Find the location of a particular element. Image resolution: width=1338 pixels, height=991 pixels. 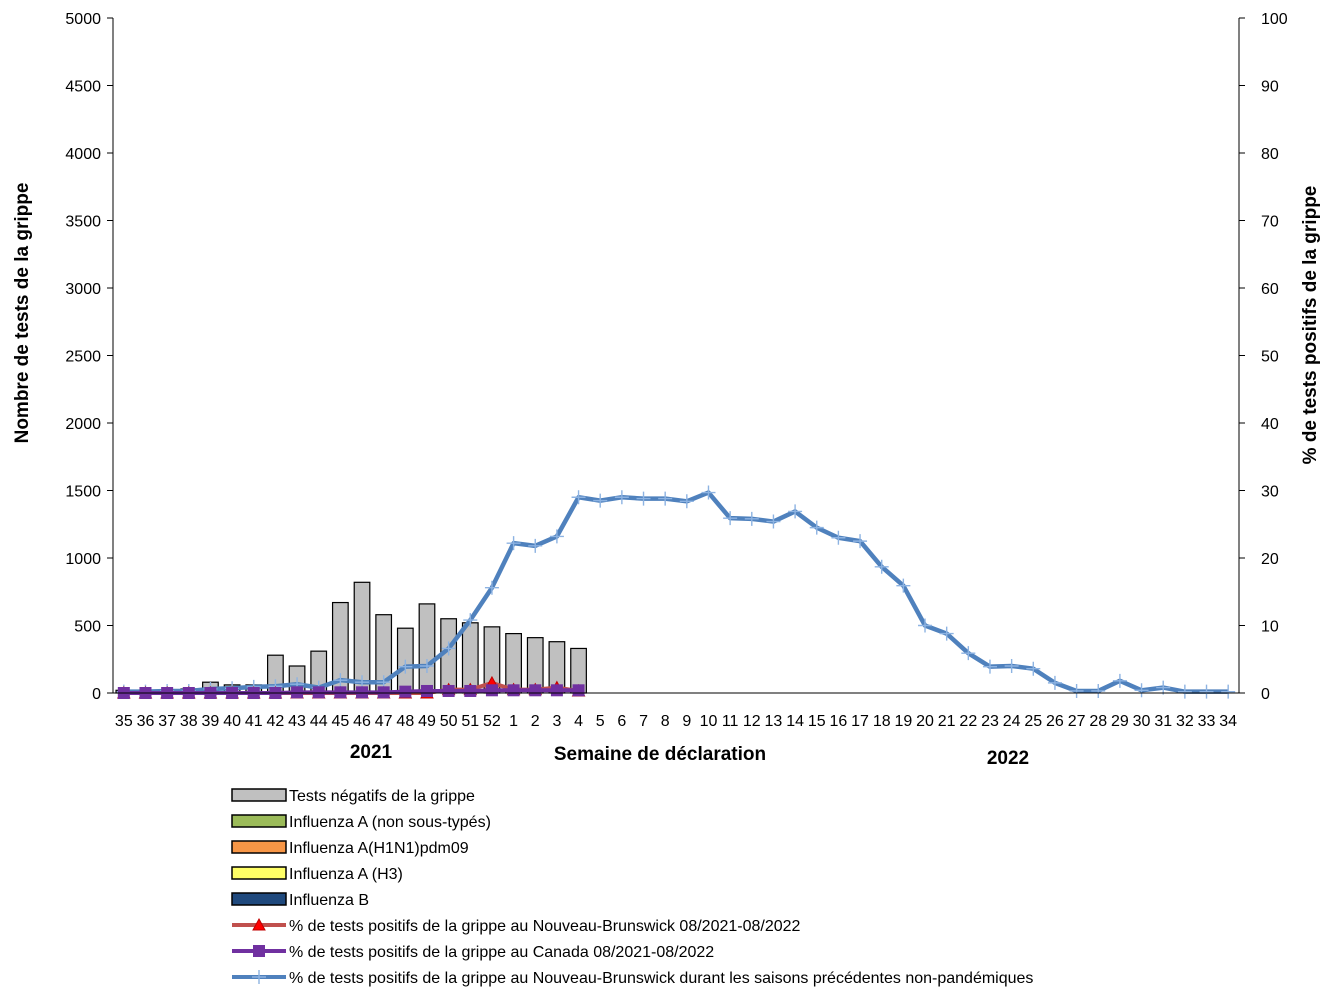

y-right-tick-label: 80 is located at coordinates (1270, 154).